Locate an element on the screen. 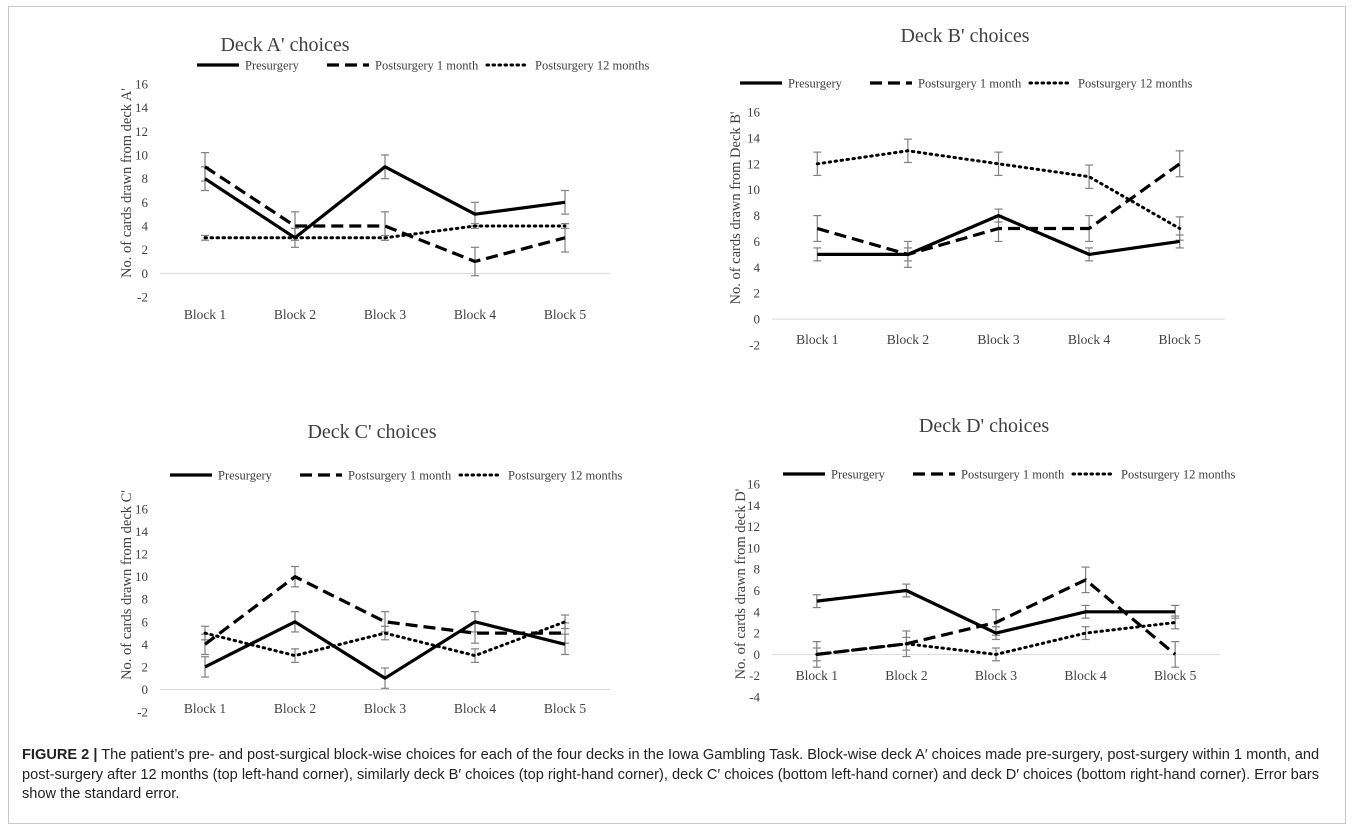  chart-title: Deck A' choices is located at coordinates (284, 45).